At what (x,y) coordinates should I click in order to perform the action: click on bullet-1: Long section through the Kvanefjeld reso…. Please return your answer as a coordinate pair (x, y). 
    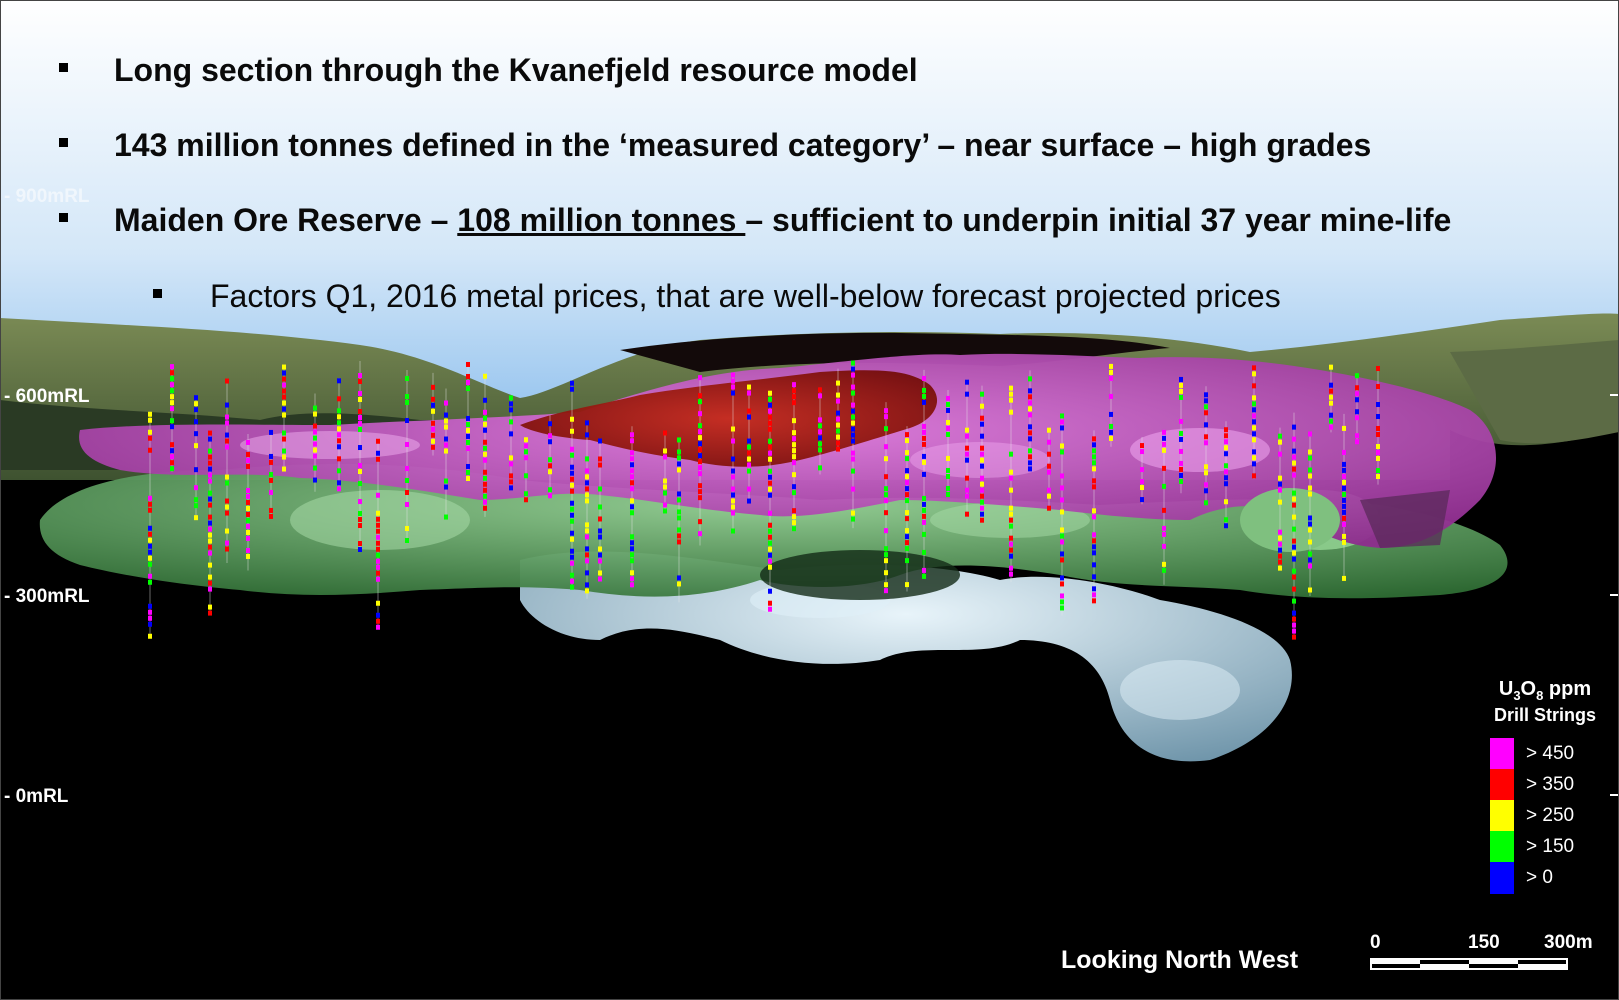
    Looking at the image, I should click on (488, 70).